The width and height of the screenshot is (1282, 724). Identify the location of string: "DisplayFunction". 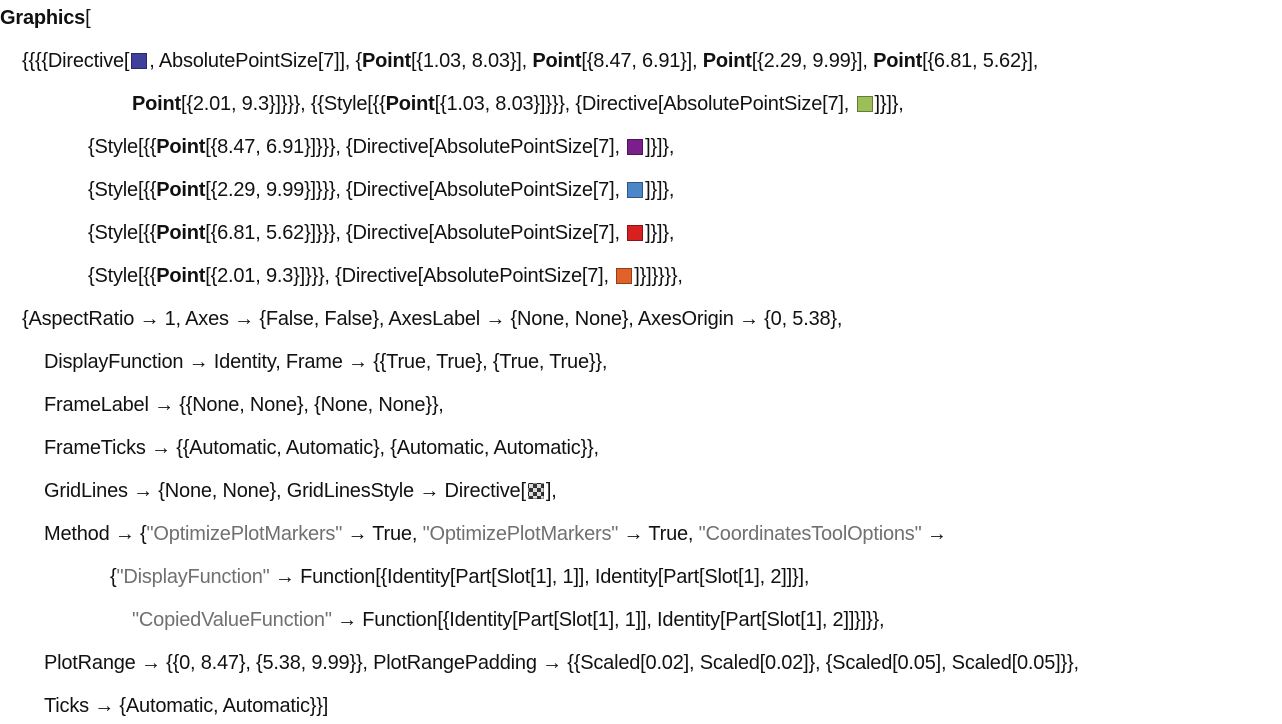
(193, 577).